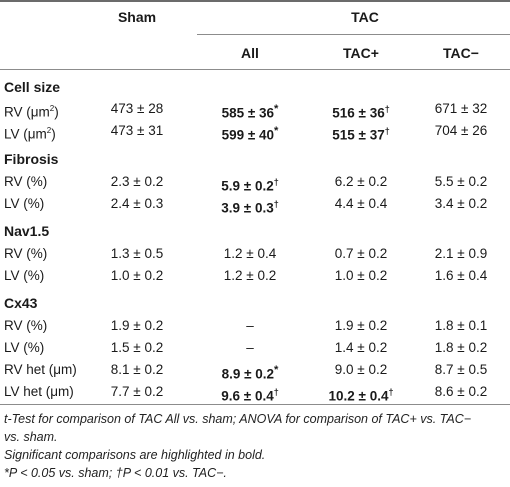 The height and width of the screenshot is (487, 510). Describe the element at coordinates (31, 112) in the screenshot. I see `row-label: RV (μm2)` at that location.